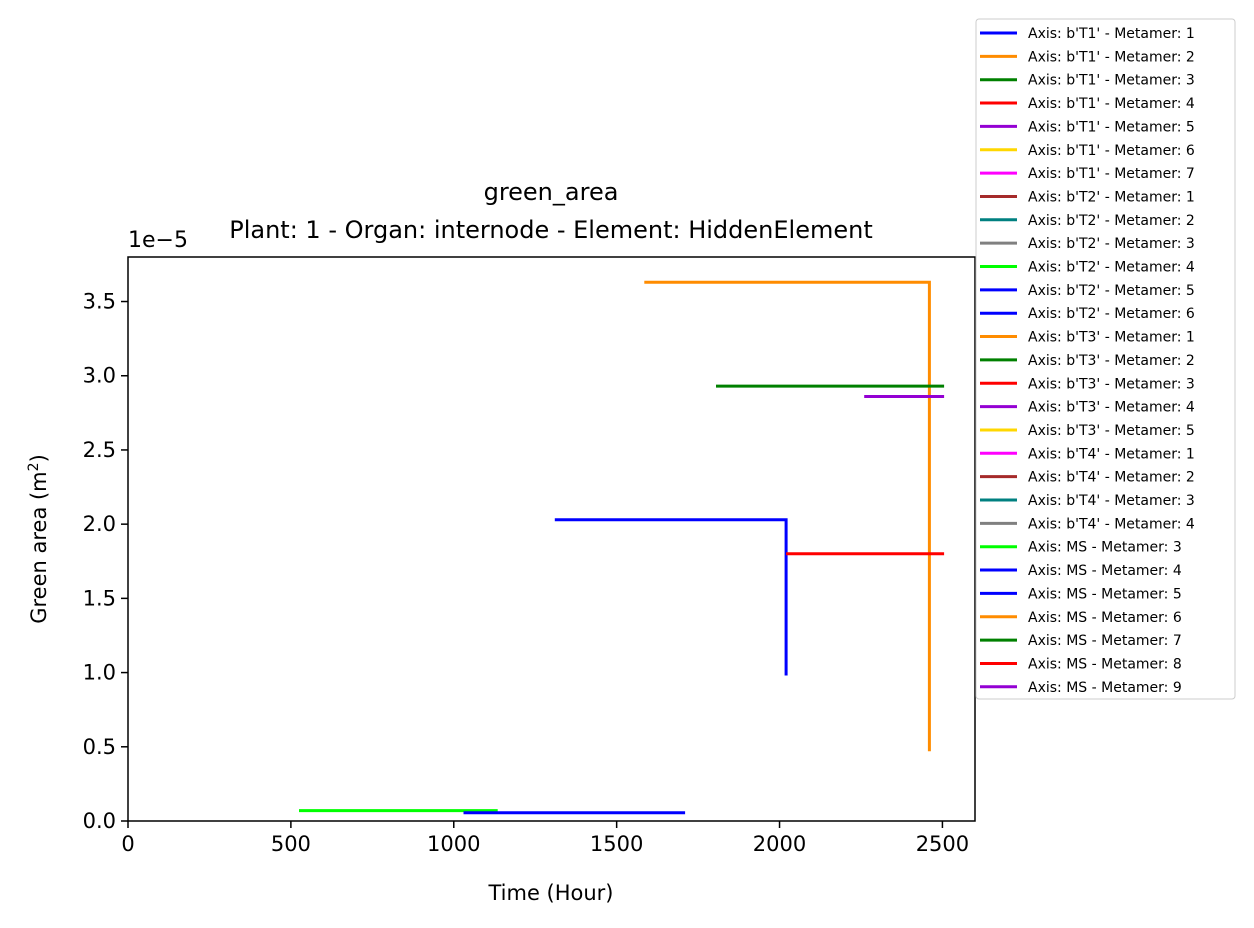 The width and height of the screenshot is (1254, 928). I want to click on legend-entry-label: Axis: MS - Metamer: 7, so click(1105, 641).